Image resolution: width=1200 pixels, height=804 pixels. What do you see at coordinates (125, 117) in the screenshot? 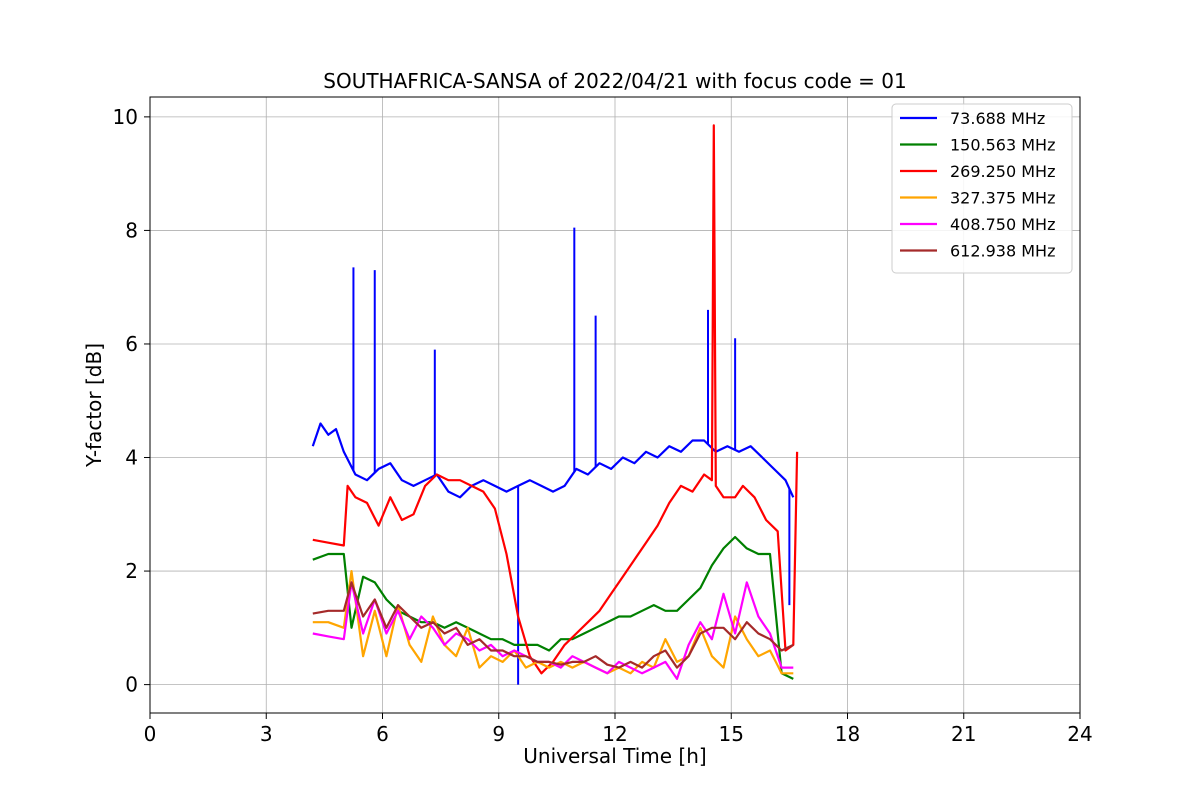
I see `y-tick-label: 10` at bounding box center [125, 117].